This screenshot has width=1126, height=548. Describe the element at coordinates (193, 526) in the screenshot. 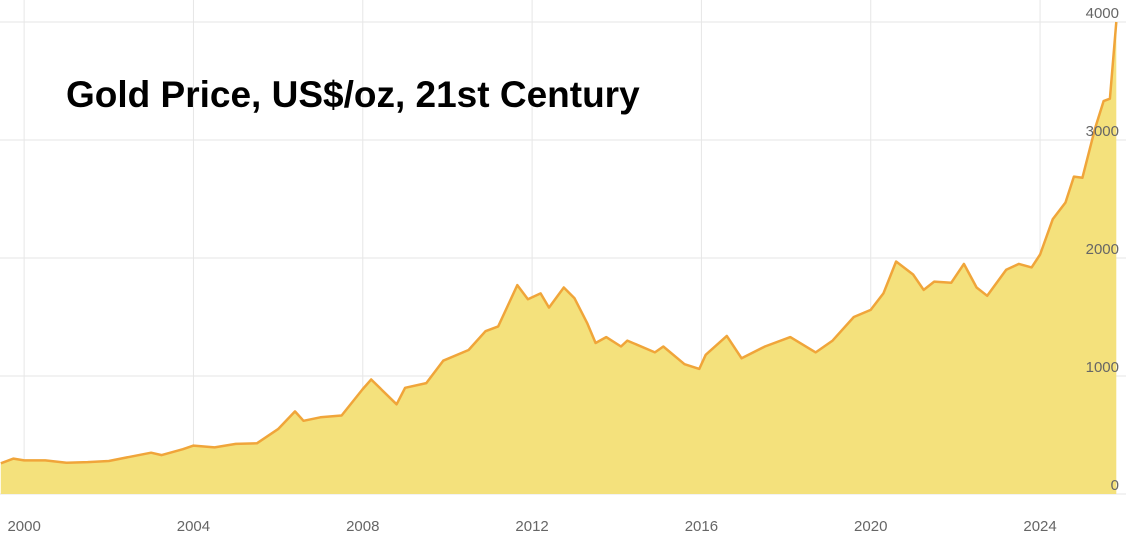

I see `x-tick-label: 2004` at that location.